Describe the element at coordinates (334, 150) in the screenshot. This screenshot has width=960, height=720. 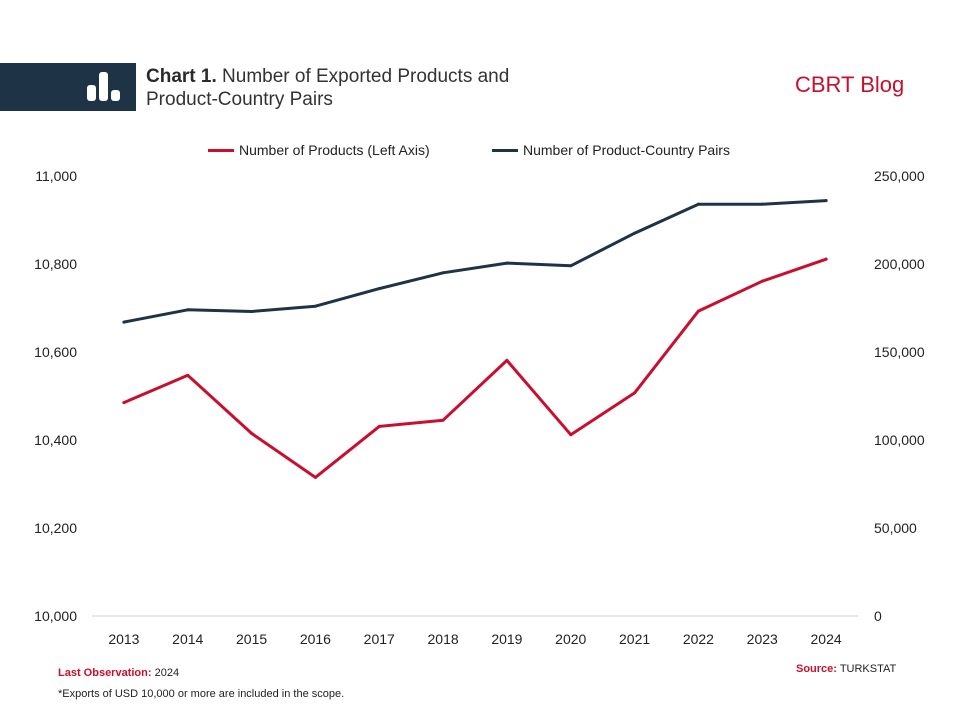
I see `legend-label-products: Number of Products (Left Axis)` at that location.